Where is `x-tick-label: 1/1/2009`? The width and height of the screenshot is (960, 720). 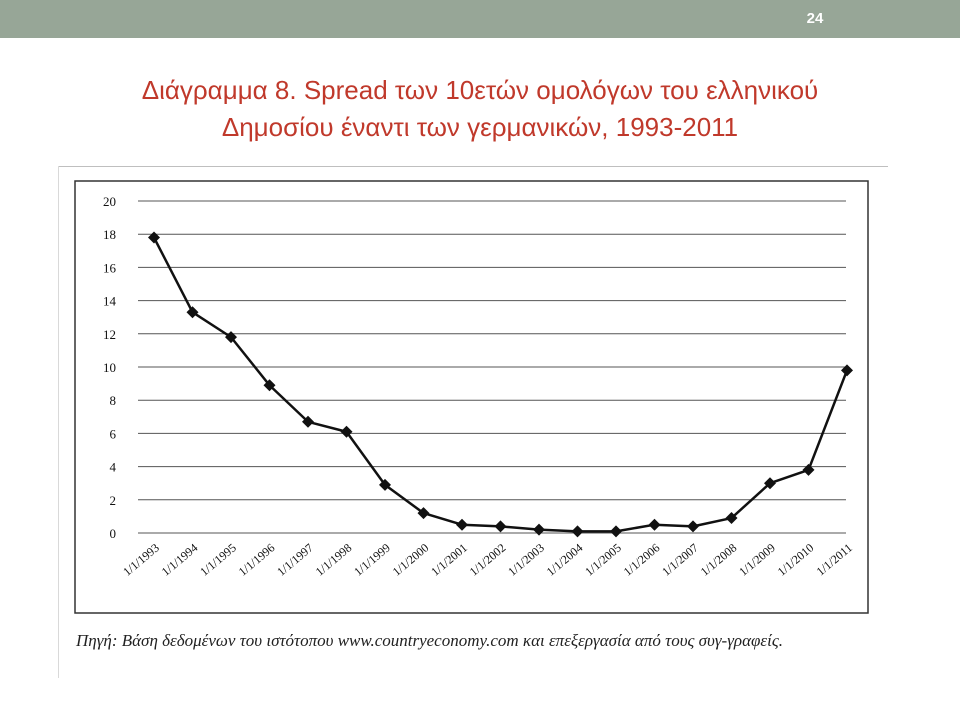
x-tick-label: 1/1/2009 is located at coordinates (757, 560).